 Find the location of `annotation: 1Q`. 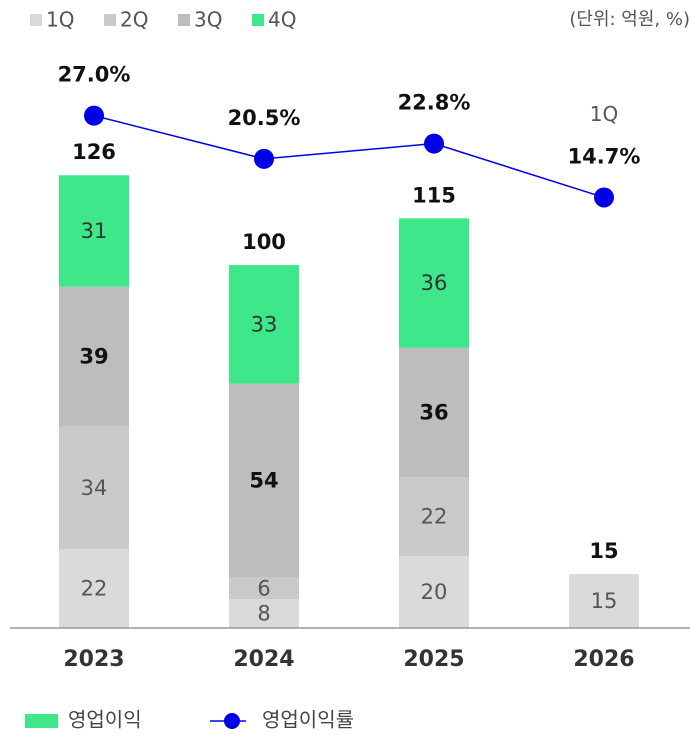

annotation: 1Q is located at coordinates (604, 114).